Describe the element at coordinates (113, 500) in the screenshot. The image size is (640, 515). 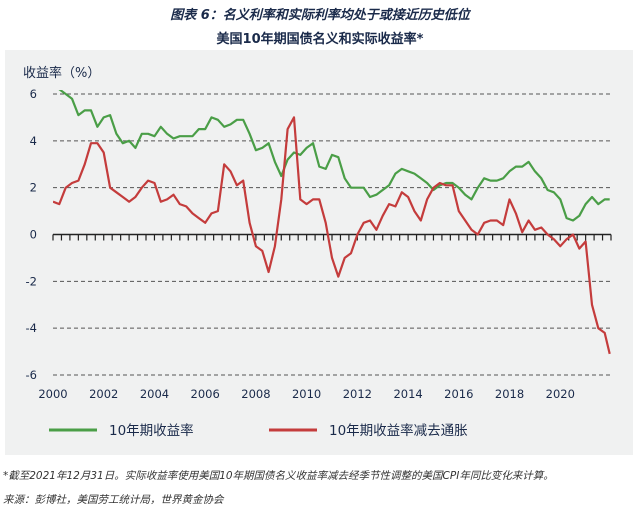
I see `source-note: 来源：彭博社，美国劳工统计局，世界黄金协会` at that location.